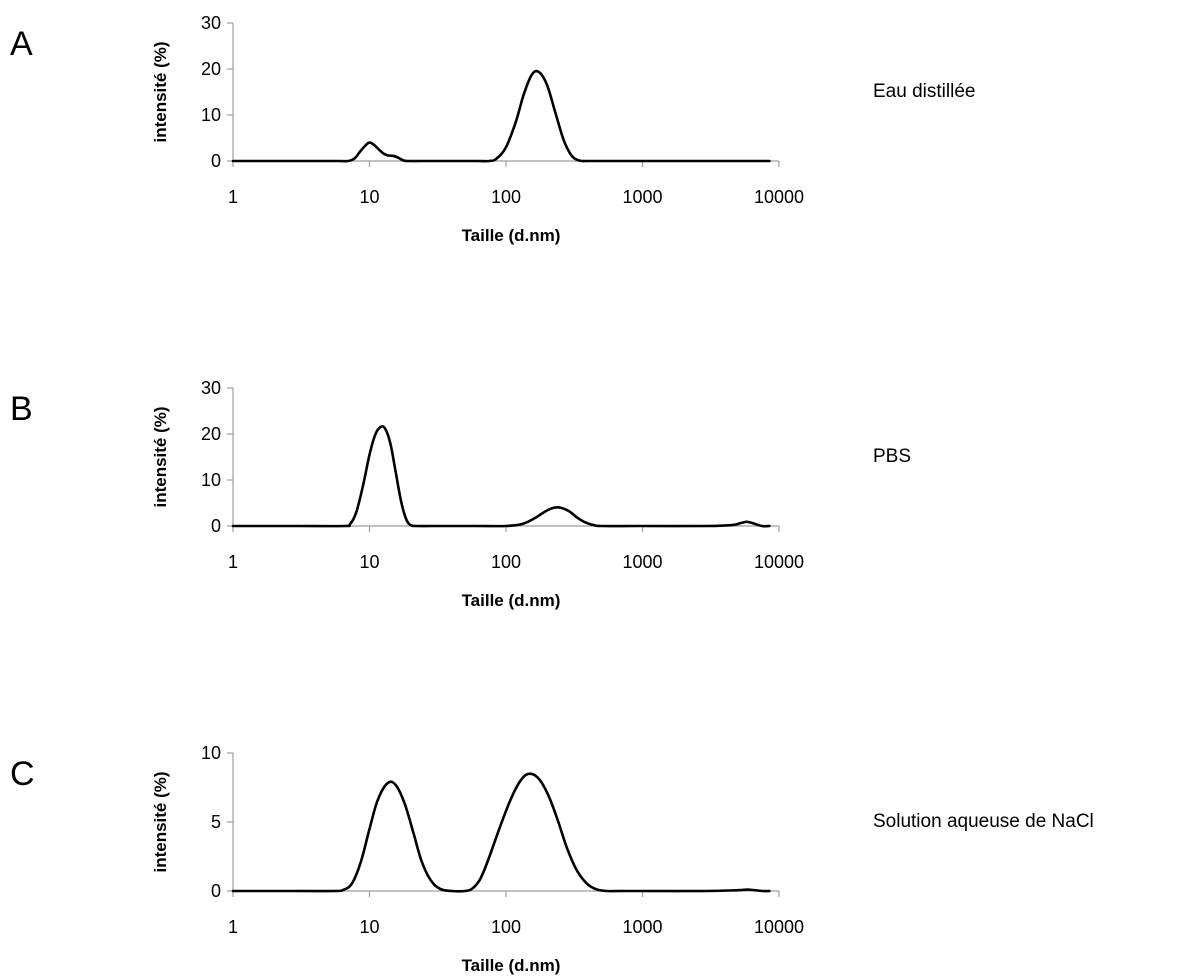  Describe the element at coordinates (21, 44) in the screenshot. I see `panel-a-letter: A` at that location.